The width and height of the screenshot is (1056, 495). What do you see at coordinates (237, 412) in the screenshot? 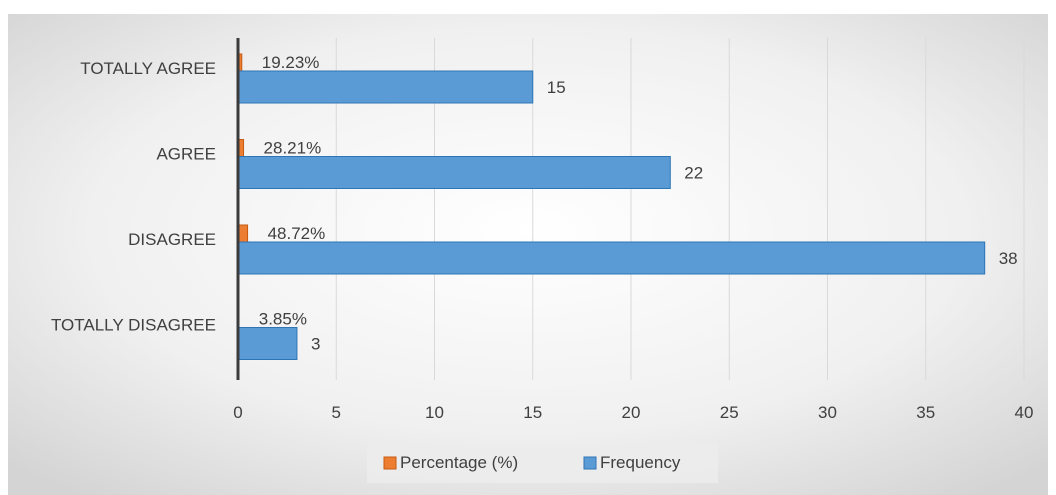
I see `x-tick-label: 0` at bounding box center [237, 412].